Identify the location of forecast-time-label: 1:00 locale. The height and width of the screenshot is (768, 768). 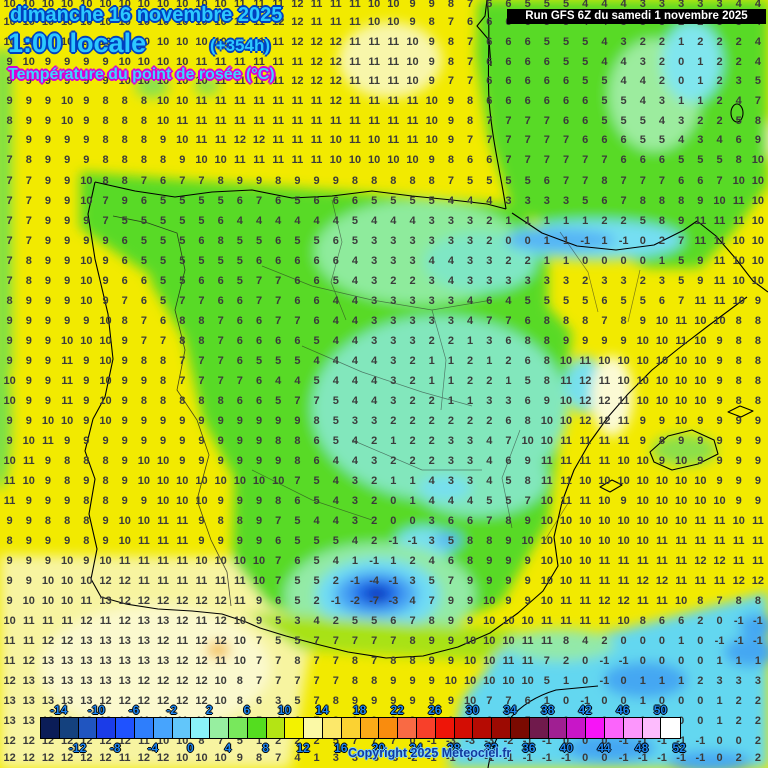
(77, 43).